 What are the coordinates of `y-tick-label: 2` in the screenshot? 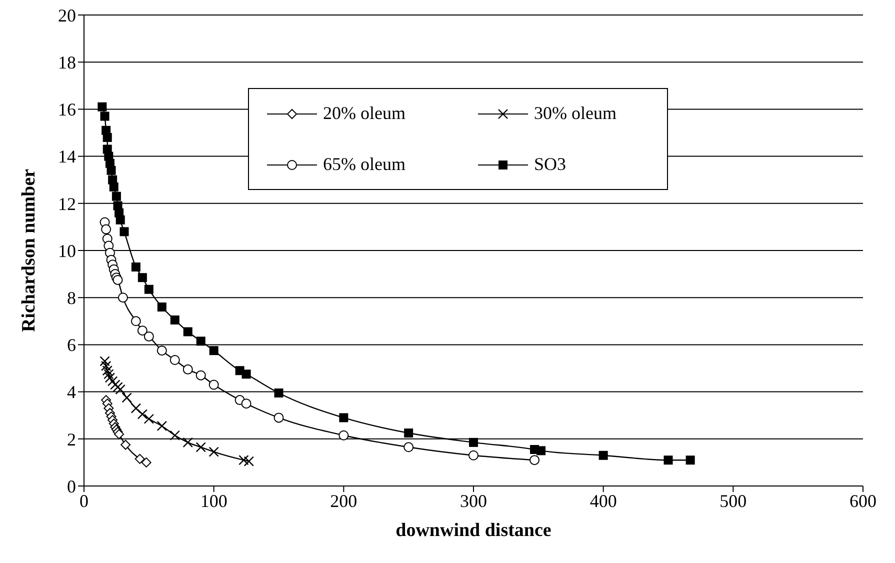 It's located at (71, 439).